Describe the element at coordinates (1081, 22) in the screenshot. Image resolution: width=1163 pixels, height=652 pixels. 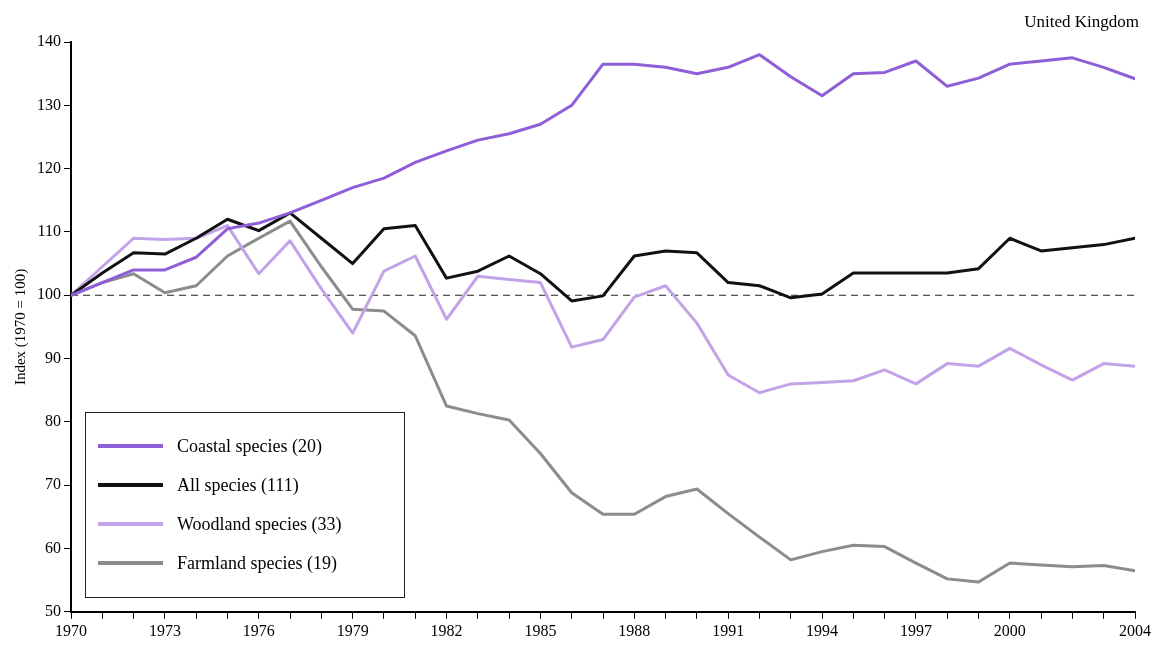
I see `text: United Kingdom` at that location.